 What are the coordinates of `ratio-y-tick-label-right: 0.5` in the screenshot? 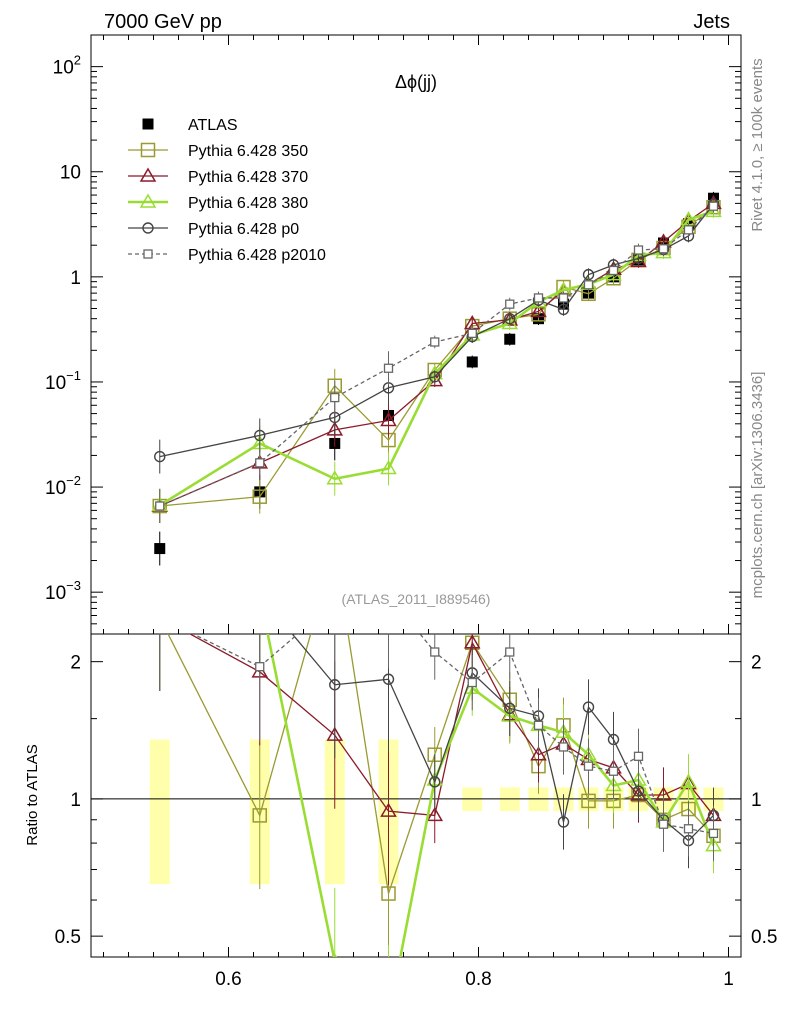 It's located at (764, 937).